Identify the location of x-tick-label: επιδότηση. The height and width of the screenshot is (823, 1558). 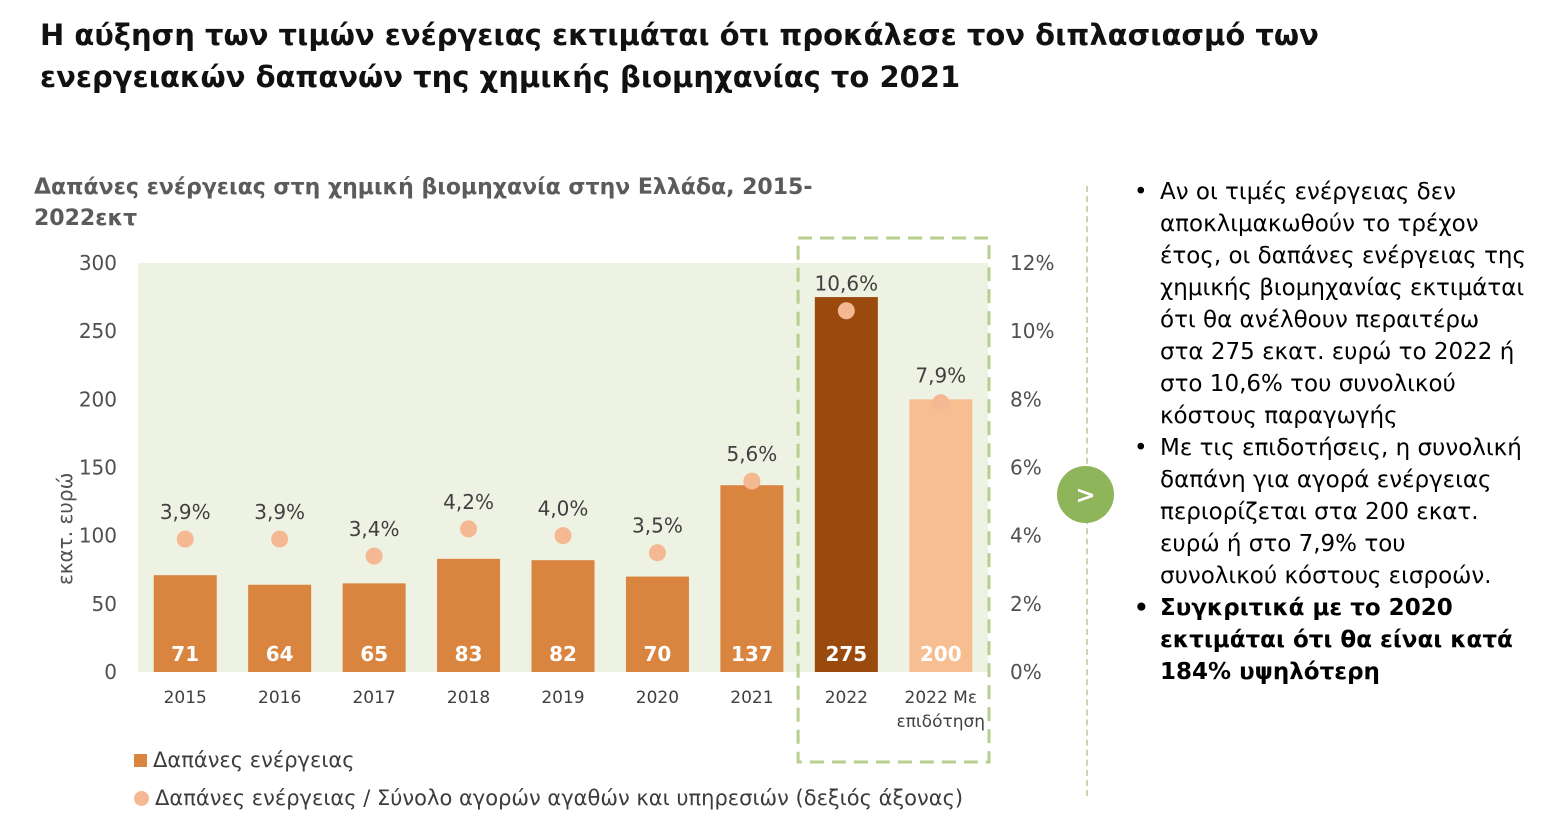
(941, 722).